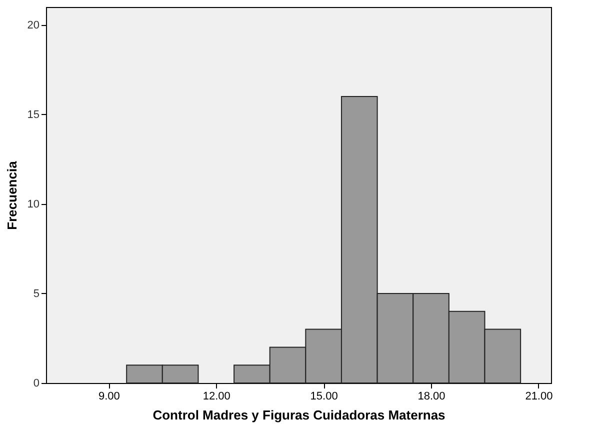 The width and height of the screenshot is (599, 428). Describe the element at coordinates (539, 396) in the screenshot. I see `x-tick-label: 21.00` at that location.